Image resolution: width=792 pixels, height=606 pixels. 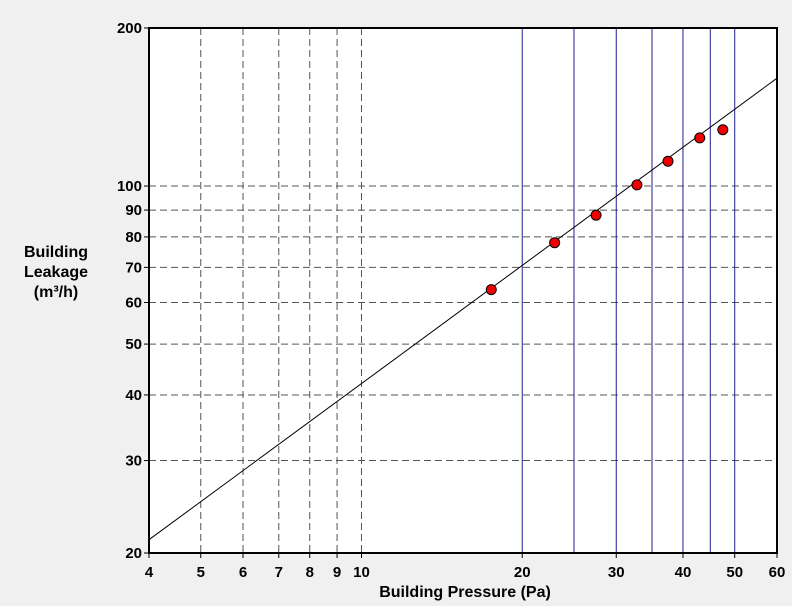 What do you see at coordinates (149, 572) in the screenshot?
I see `x-tick-label: 4` at bounding box center [149, 572].